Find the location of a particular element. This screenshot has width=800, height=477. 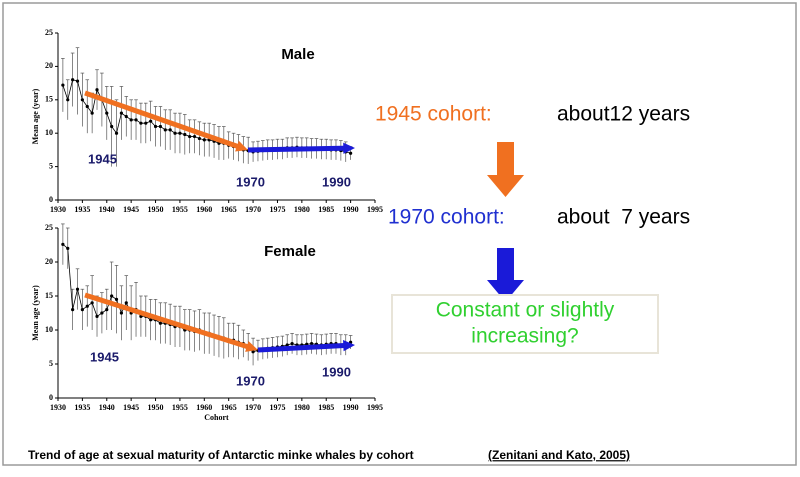

conclusion-line: increasing? is located at coordinates (524, 336).